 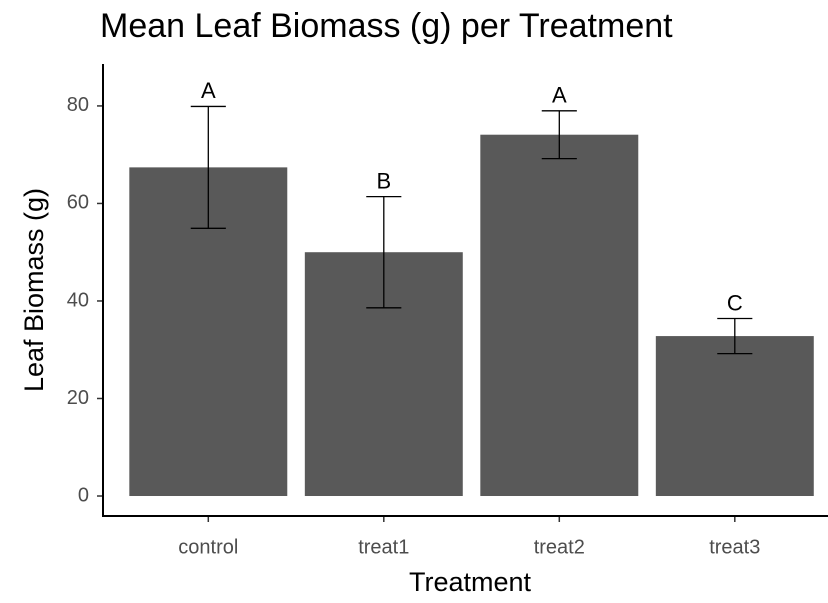 I want to click on y-axis-label: Leaf Biomass (g), so click(x=34, y=290).